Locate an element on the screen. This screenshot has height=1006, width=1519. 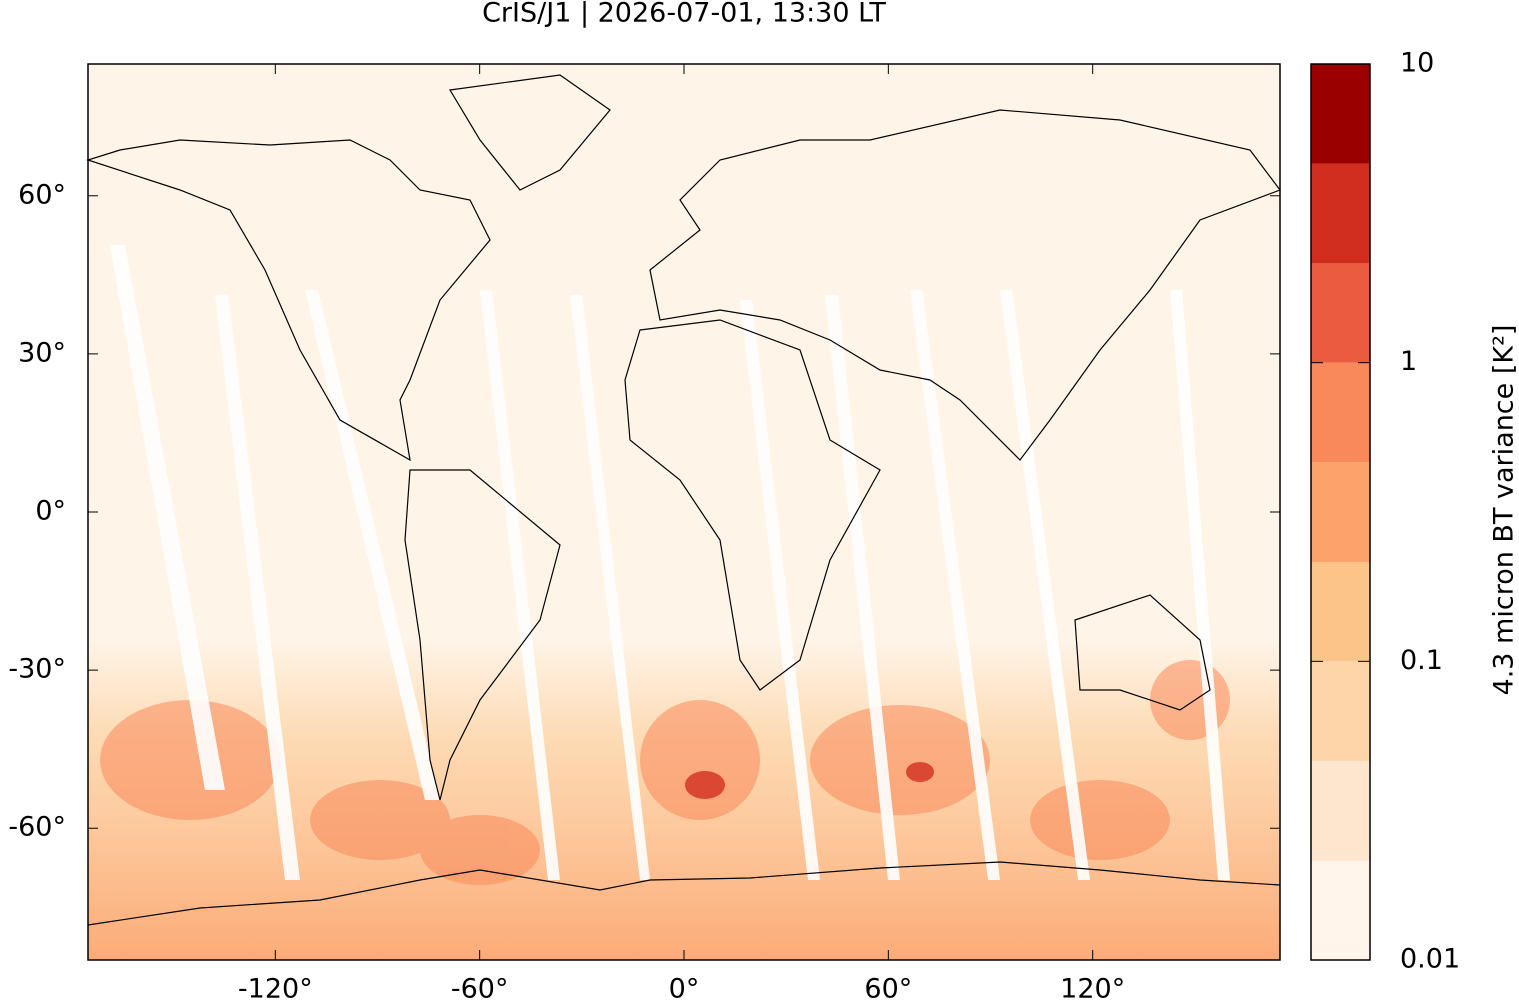
x-tick-label: -120° is located at coordinates (275, 988).